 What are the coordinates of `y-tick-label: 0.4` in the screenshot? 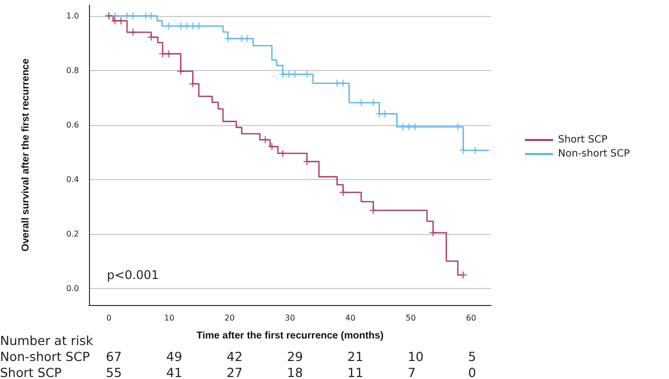 It's located at (72, 179).